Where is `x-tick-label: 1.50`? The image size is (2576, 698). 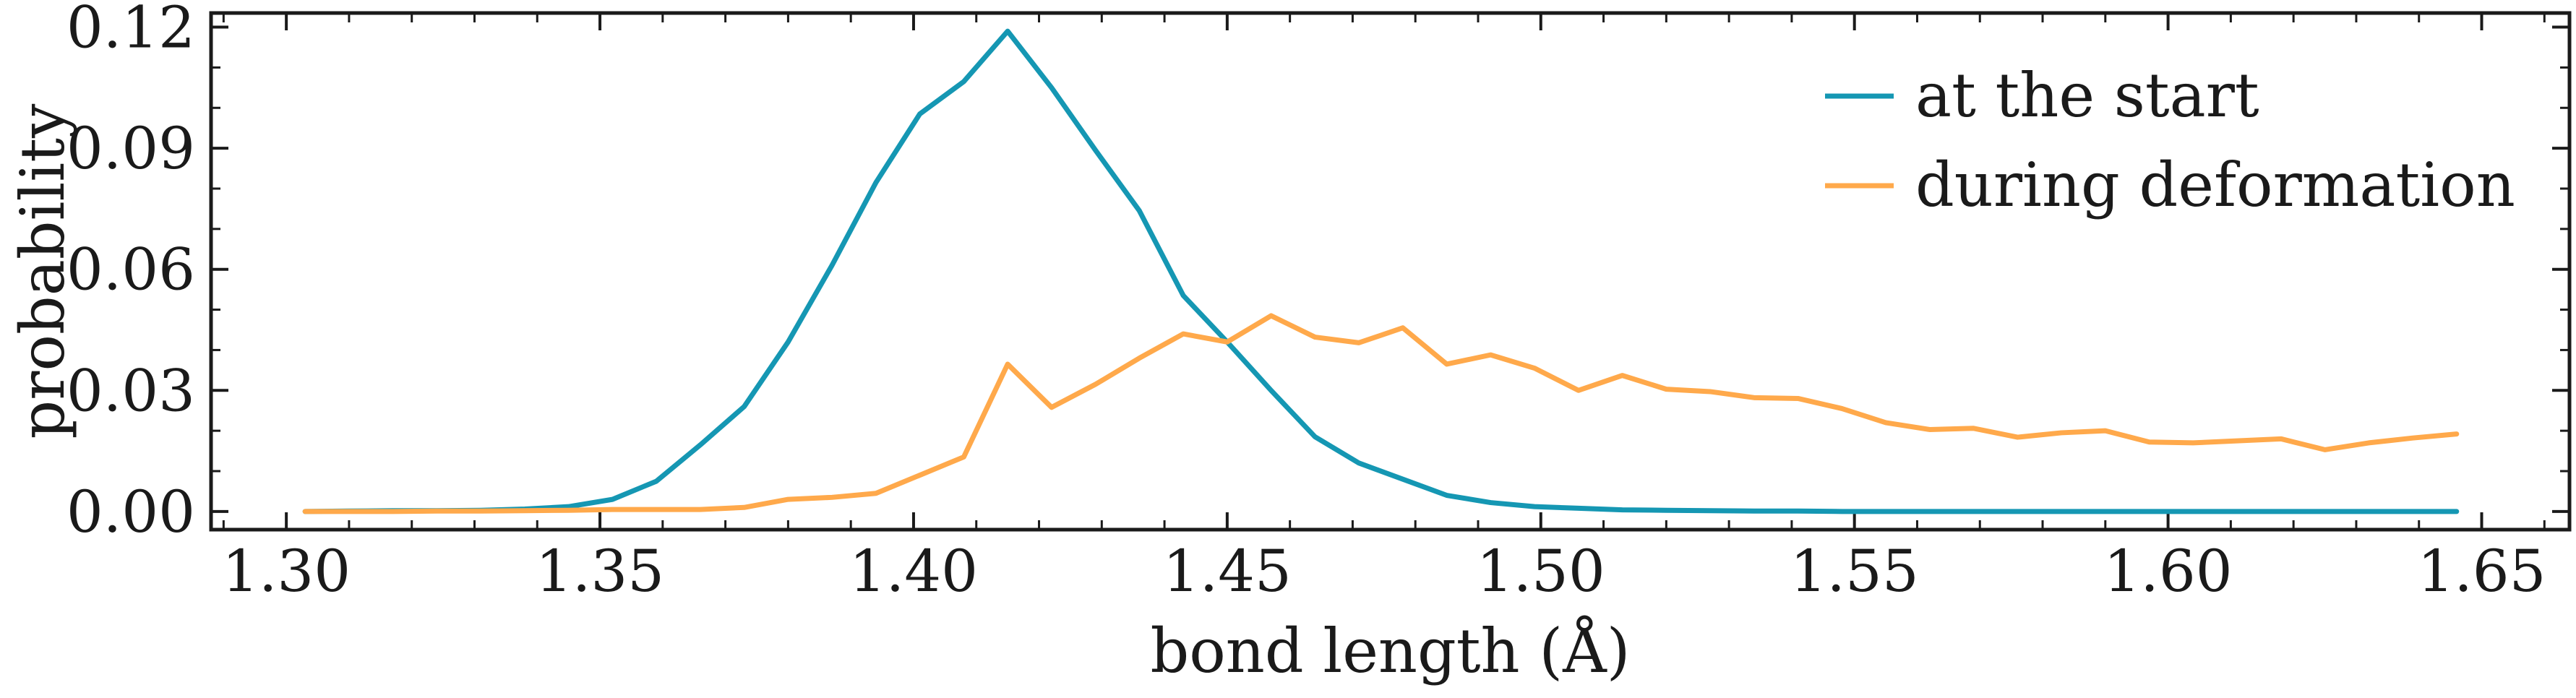
x-tick-label: 1.50 is located at coordinates (1541, 571).